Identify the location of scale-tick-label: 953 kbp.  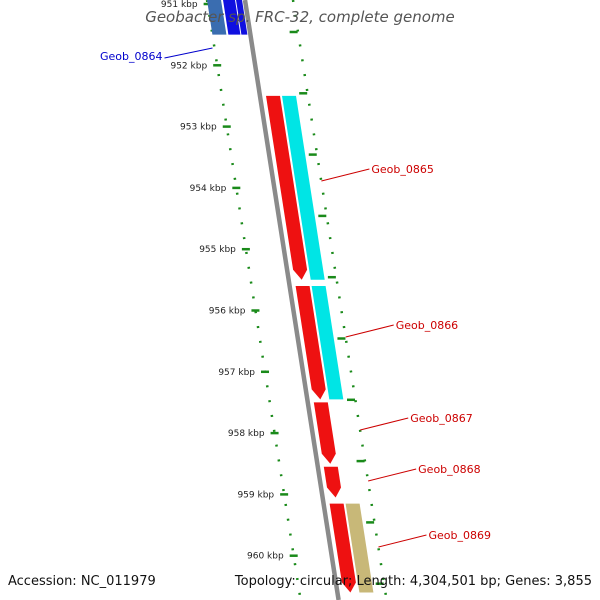
(198, 128).